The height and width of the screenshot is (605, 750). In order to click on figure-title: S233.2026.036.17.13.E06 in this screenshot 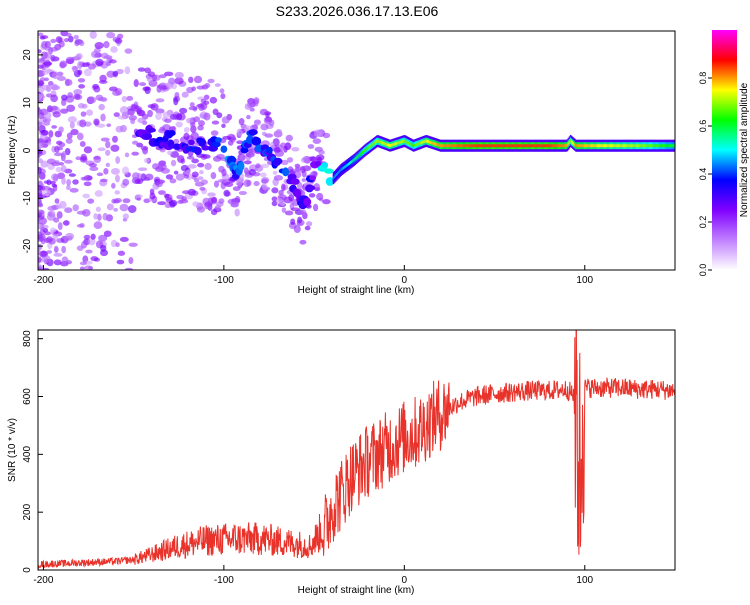, I will do `click(357, 11)`.